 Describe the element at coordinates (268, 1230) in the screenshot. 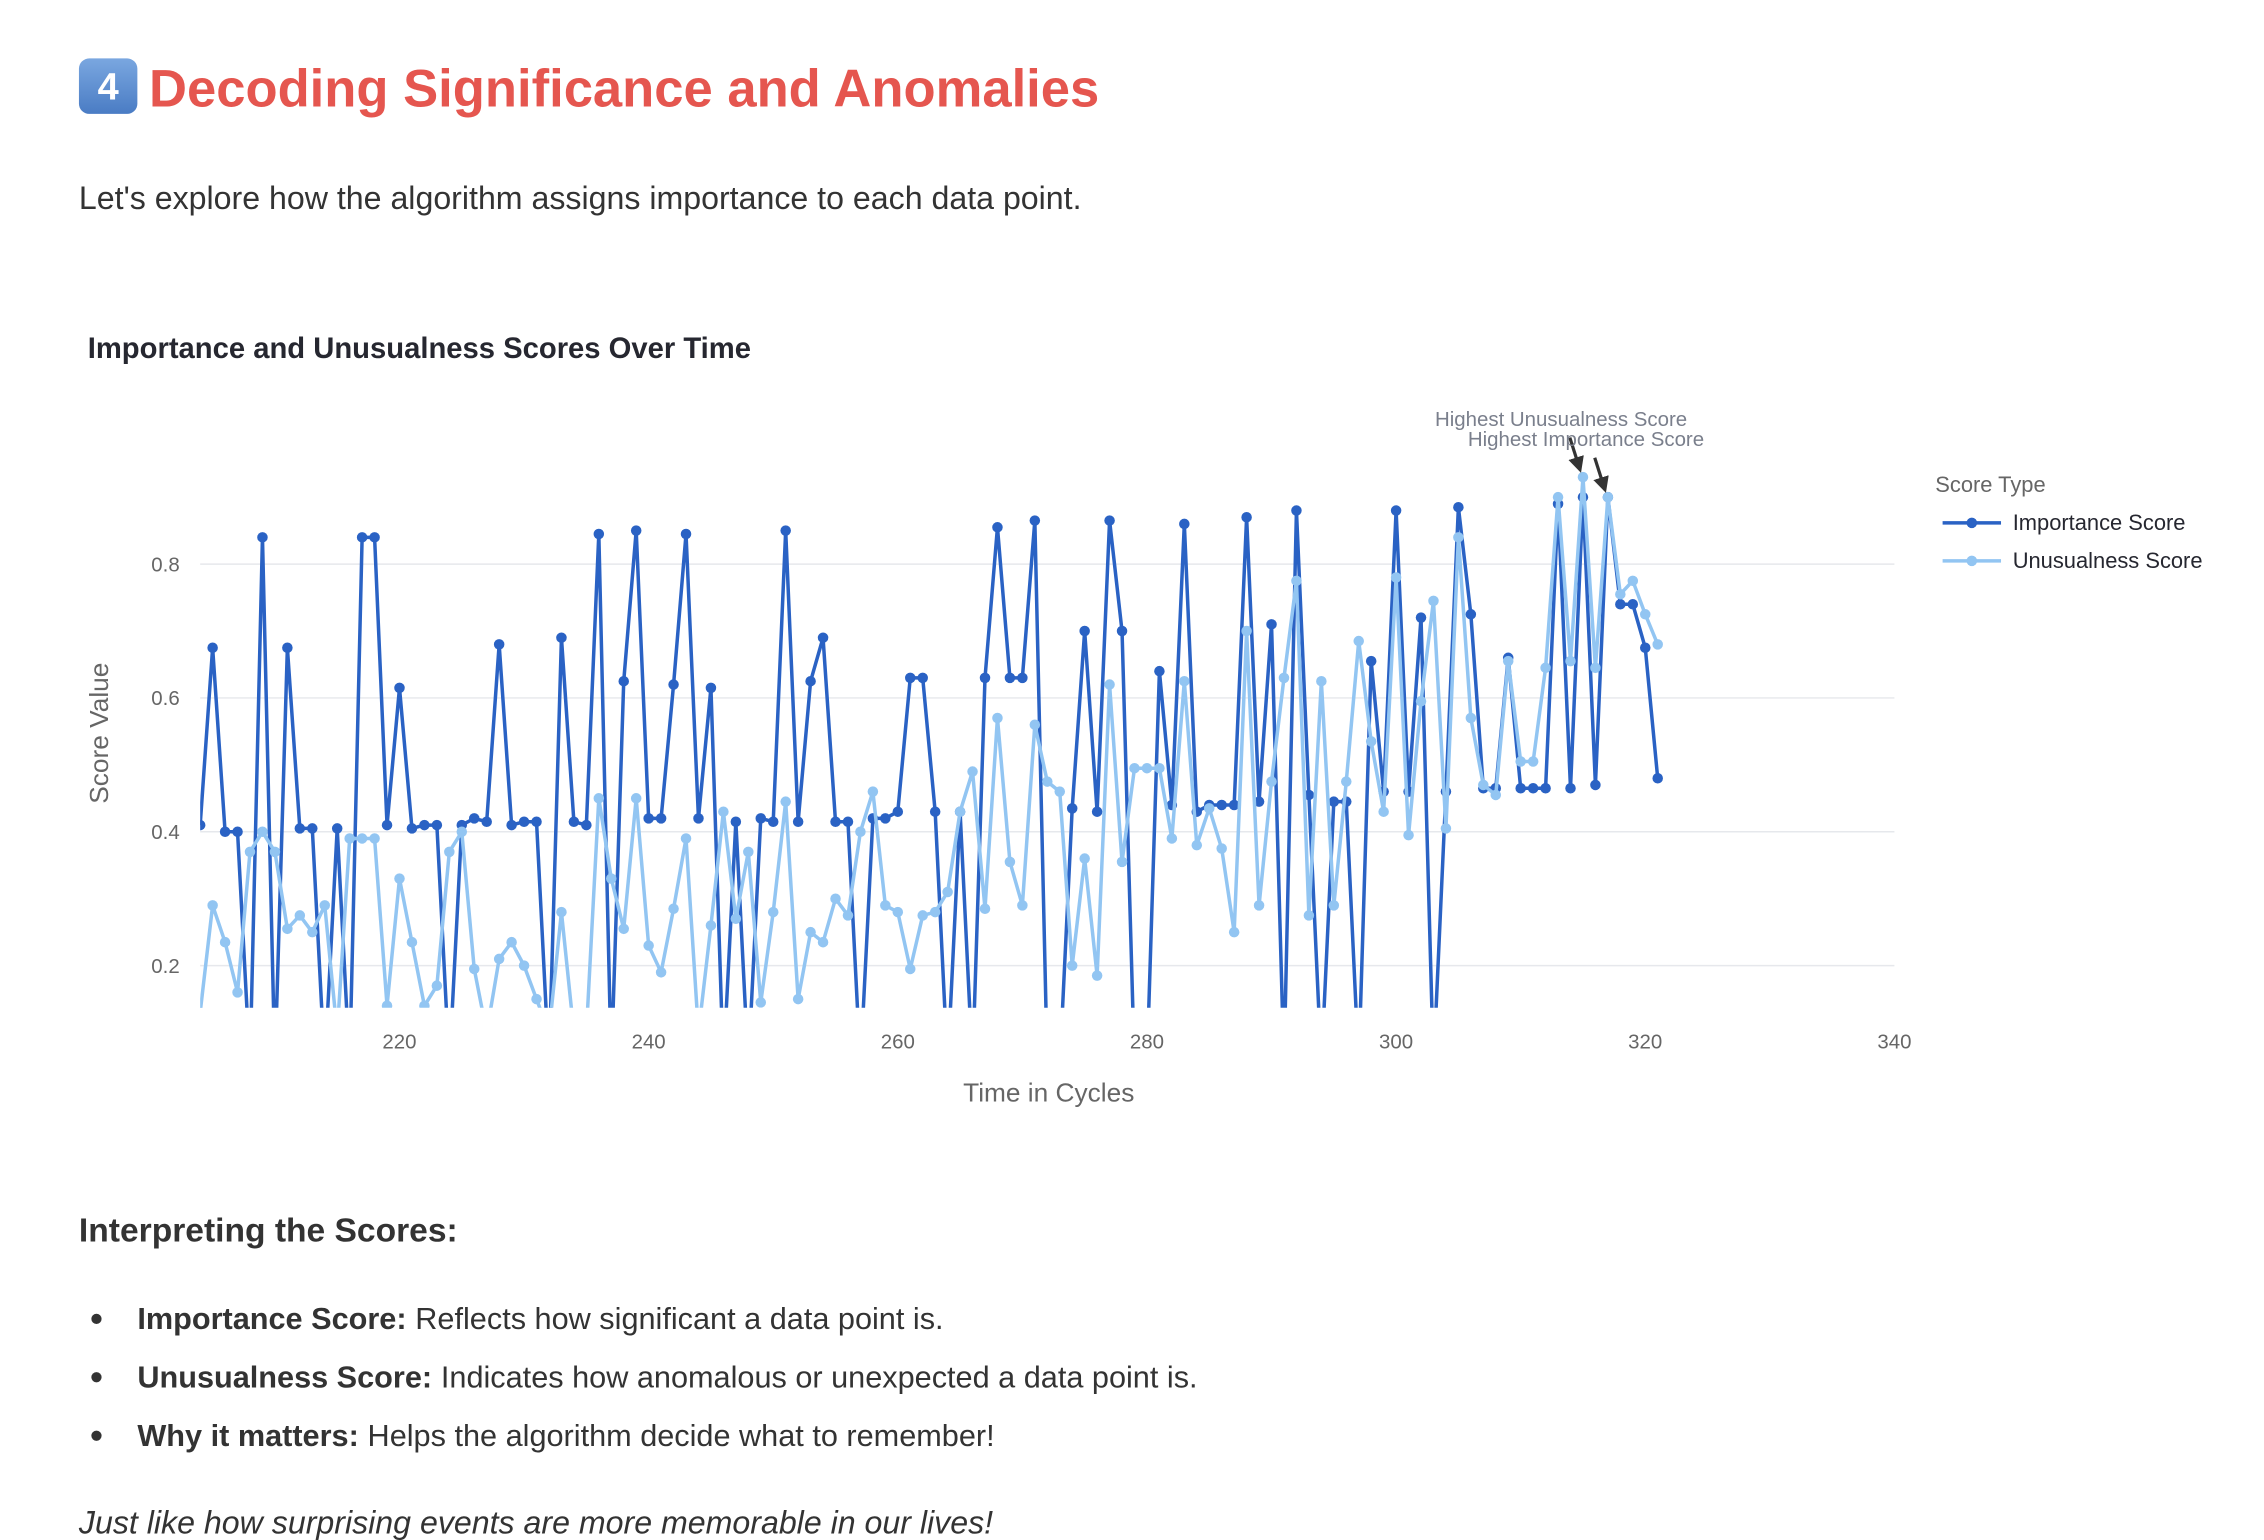

I see `section-heading: Interpreting the Scores:` at that location.